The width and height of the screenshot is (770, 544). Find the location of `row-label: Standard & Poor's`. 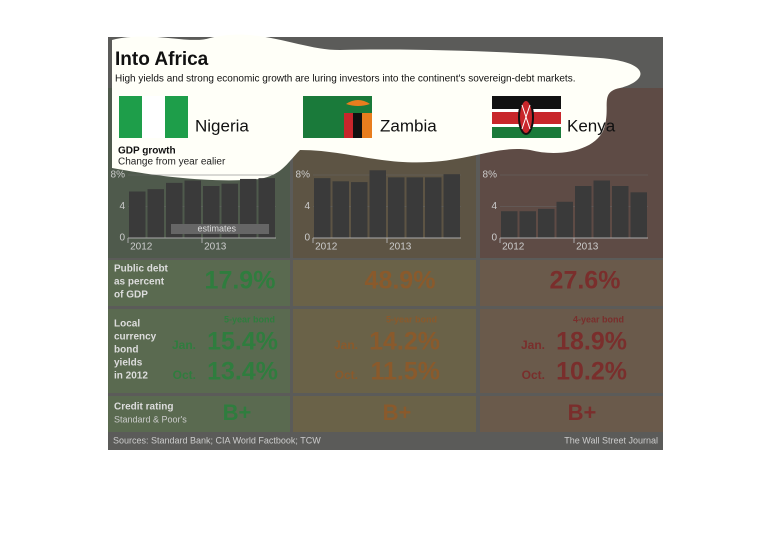

row-label: Standard & Poor's is located at coordinates (150, 419).